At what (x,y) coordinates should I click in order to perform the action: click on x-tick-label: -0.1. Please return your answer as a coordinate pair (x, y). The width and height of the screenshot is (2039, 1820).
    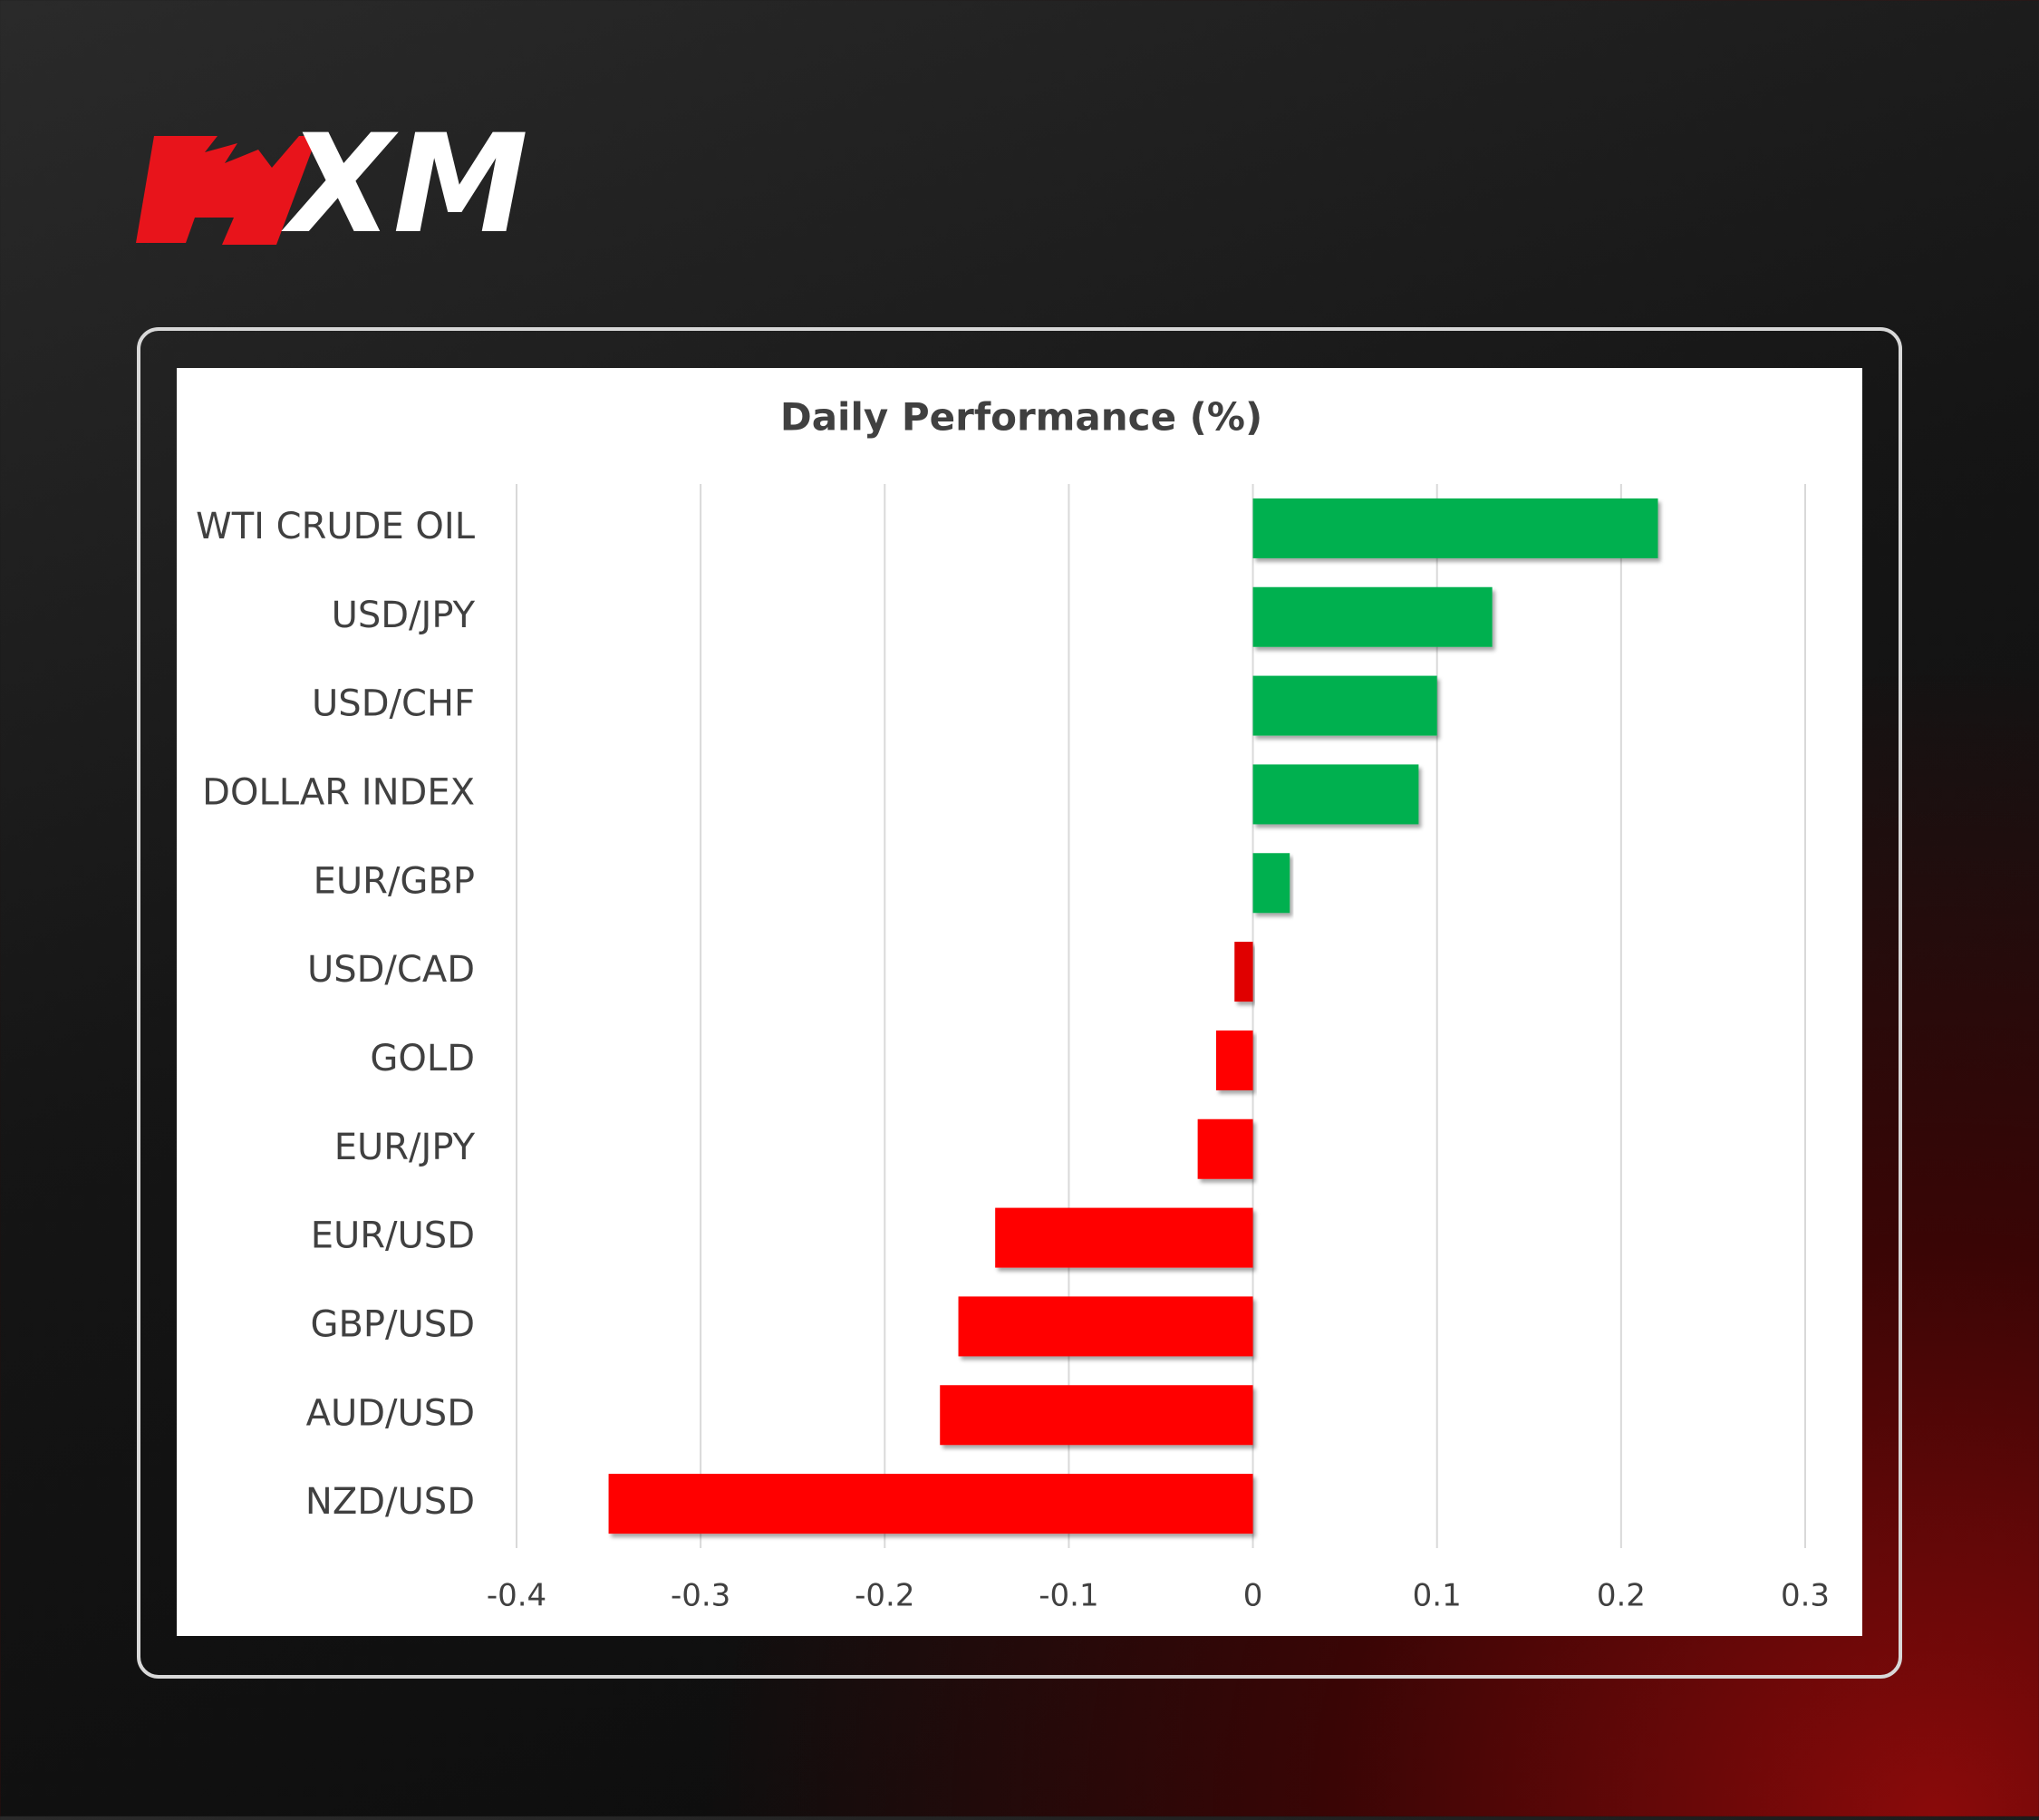
    Looking at the image, I should click on (1068, 1596).